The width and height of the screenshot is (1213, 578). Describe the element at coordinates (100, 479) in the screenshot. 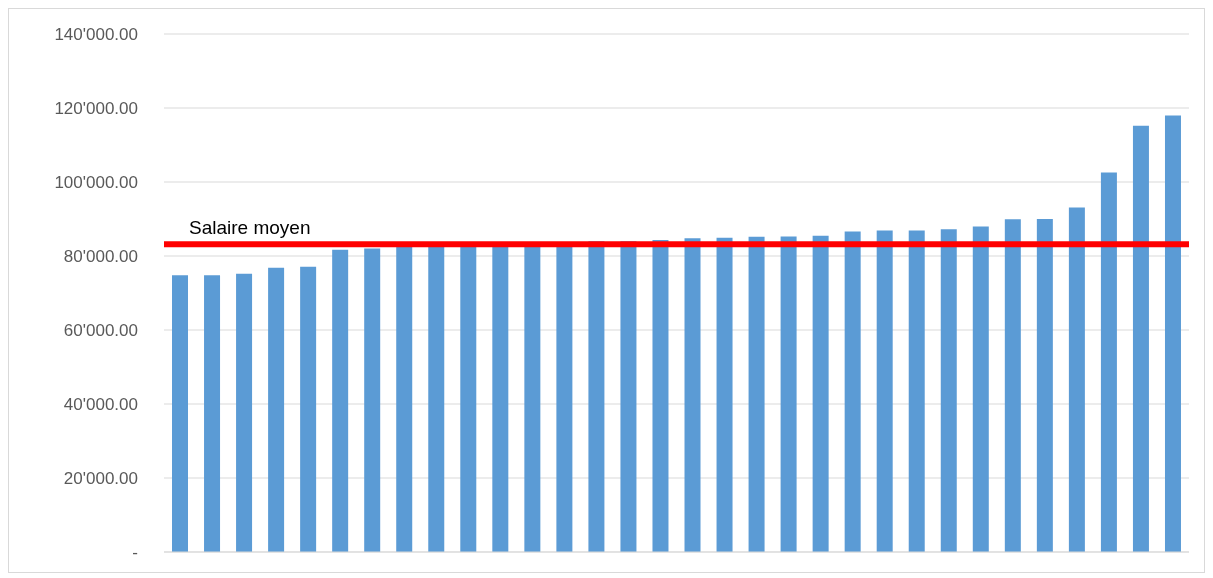

I see `y-tick-label: 20'000.00` at that location.